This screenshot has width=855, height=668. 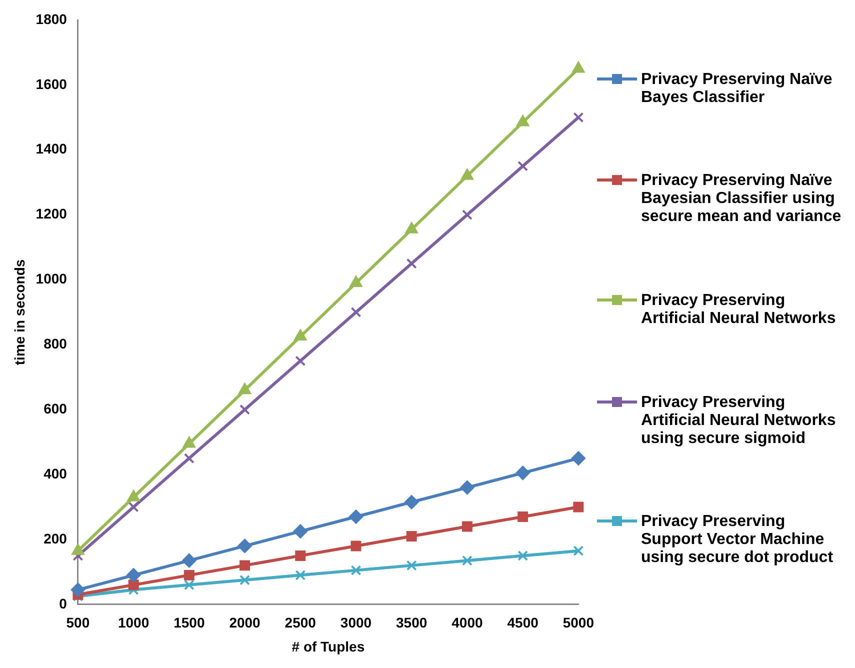 What do you see at coordinates (134, 622) in the screenshot?
I see `x-tick-label: 1000` at bounding box center [134, 622].